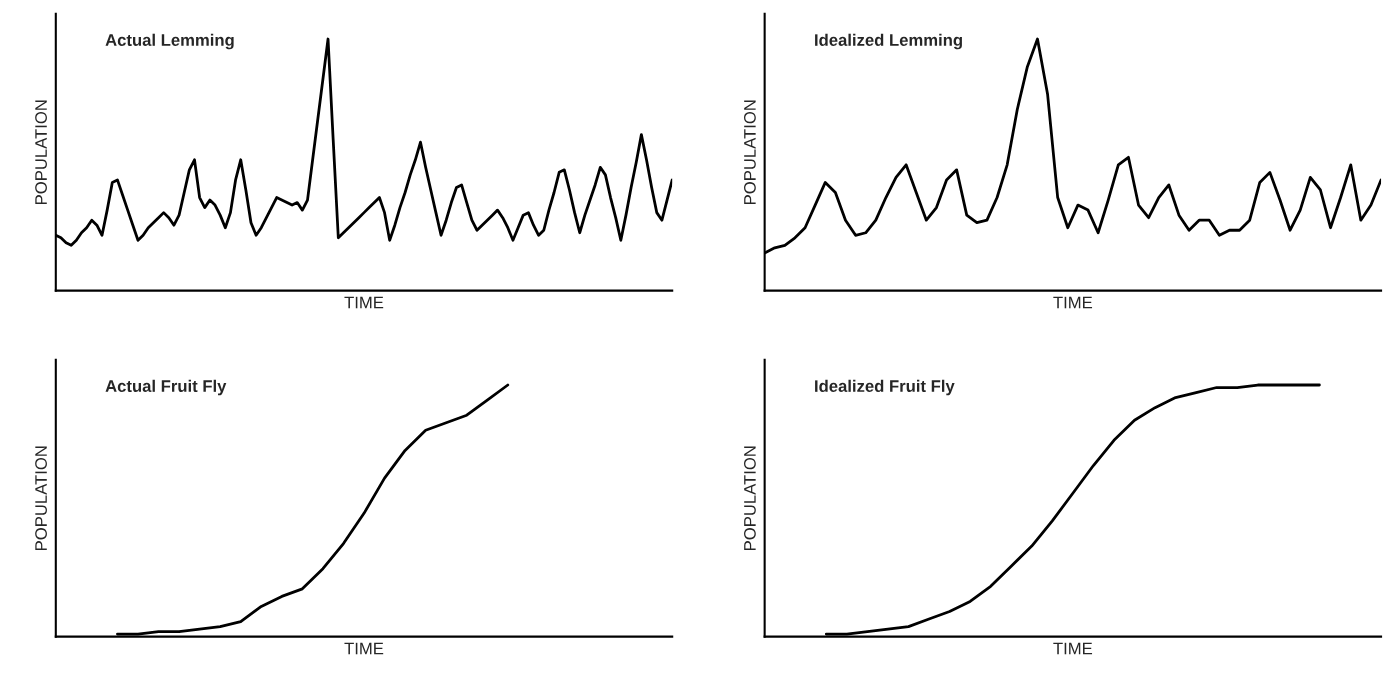  Describe the element at coordinates (888, 41) in the screenshot. I see `chart-title: Idealized Lemming` at that location.